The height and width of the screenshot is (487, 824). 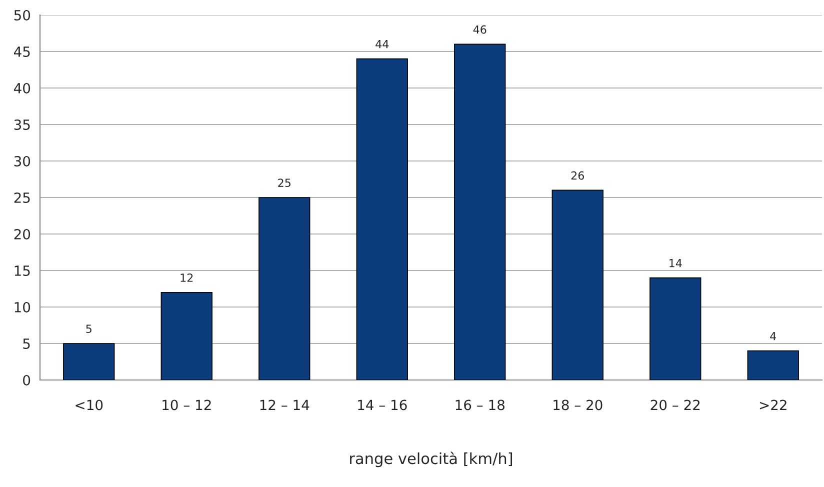 What do you see at coordinates (22, 307) in the screenshot?
I see `y-tick-label: 10` at bounding box center [22, 307].